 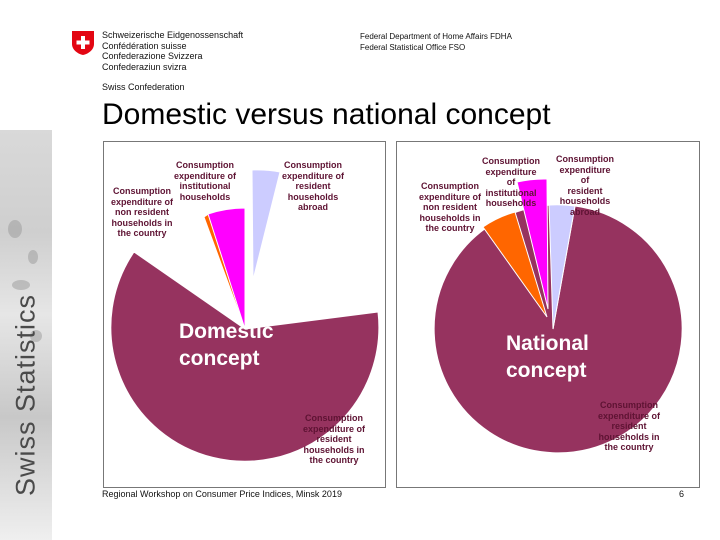 I want to click on pie-slice-resident-in-country, so click(x=245, y=356).